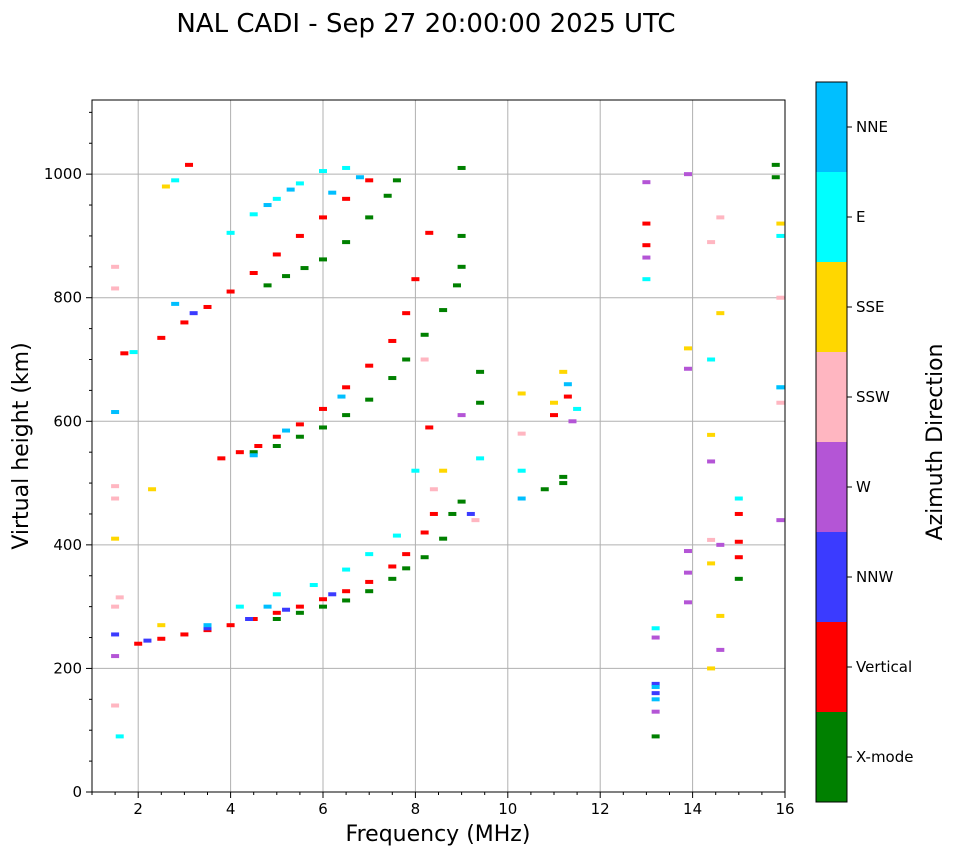  What do you see at coordinates (323, 809) in the screenshot?
I see `x-tick-label: 6` at bounding box center [323, 809].